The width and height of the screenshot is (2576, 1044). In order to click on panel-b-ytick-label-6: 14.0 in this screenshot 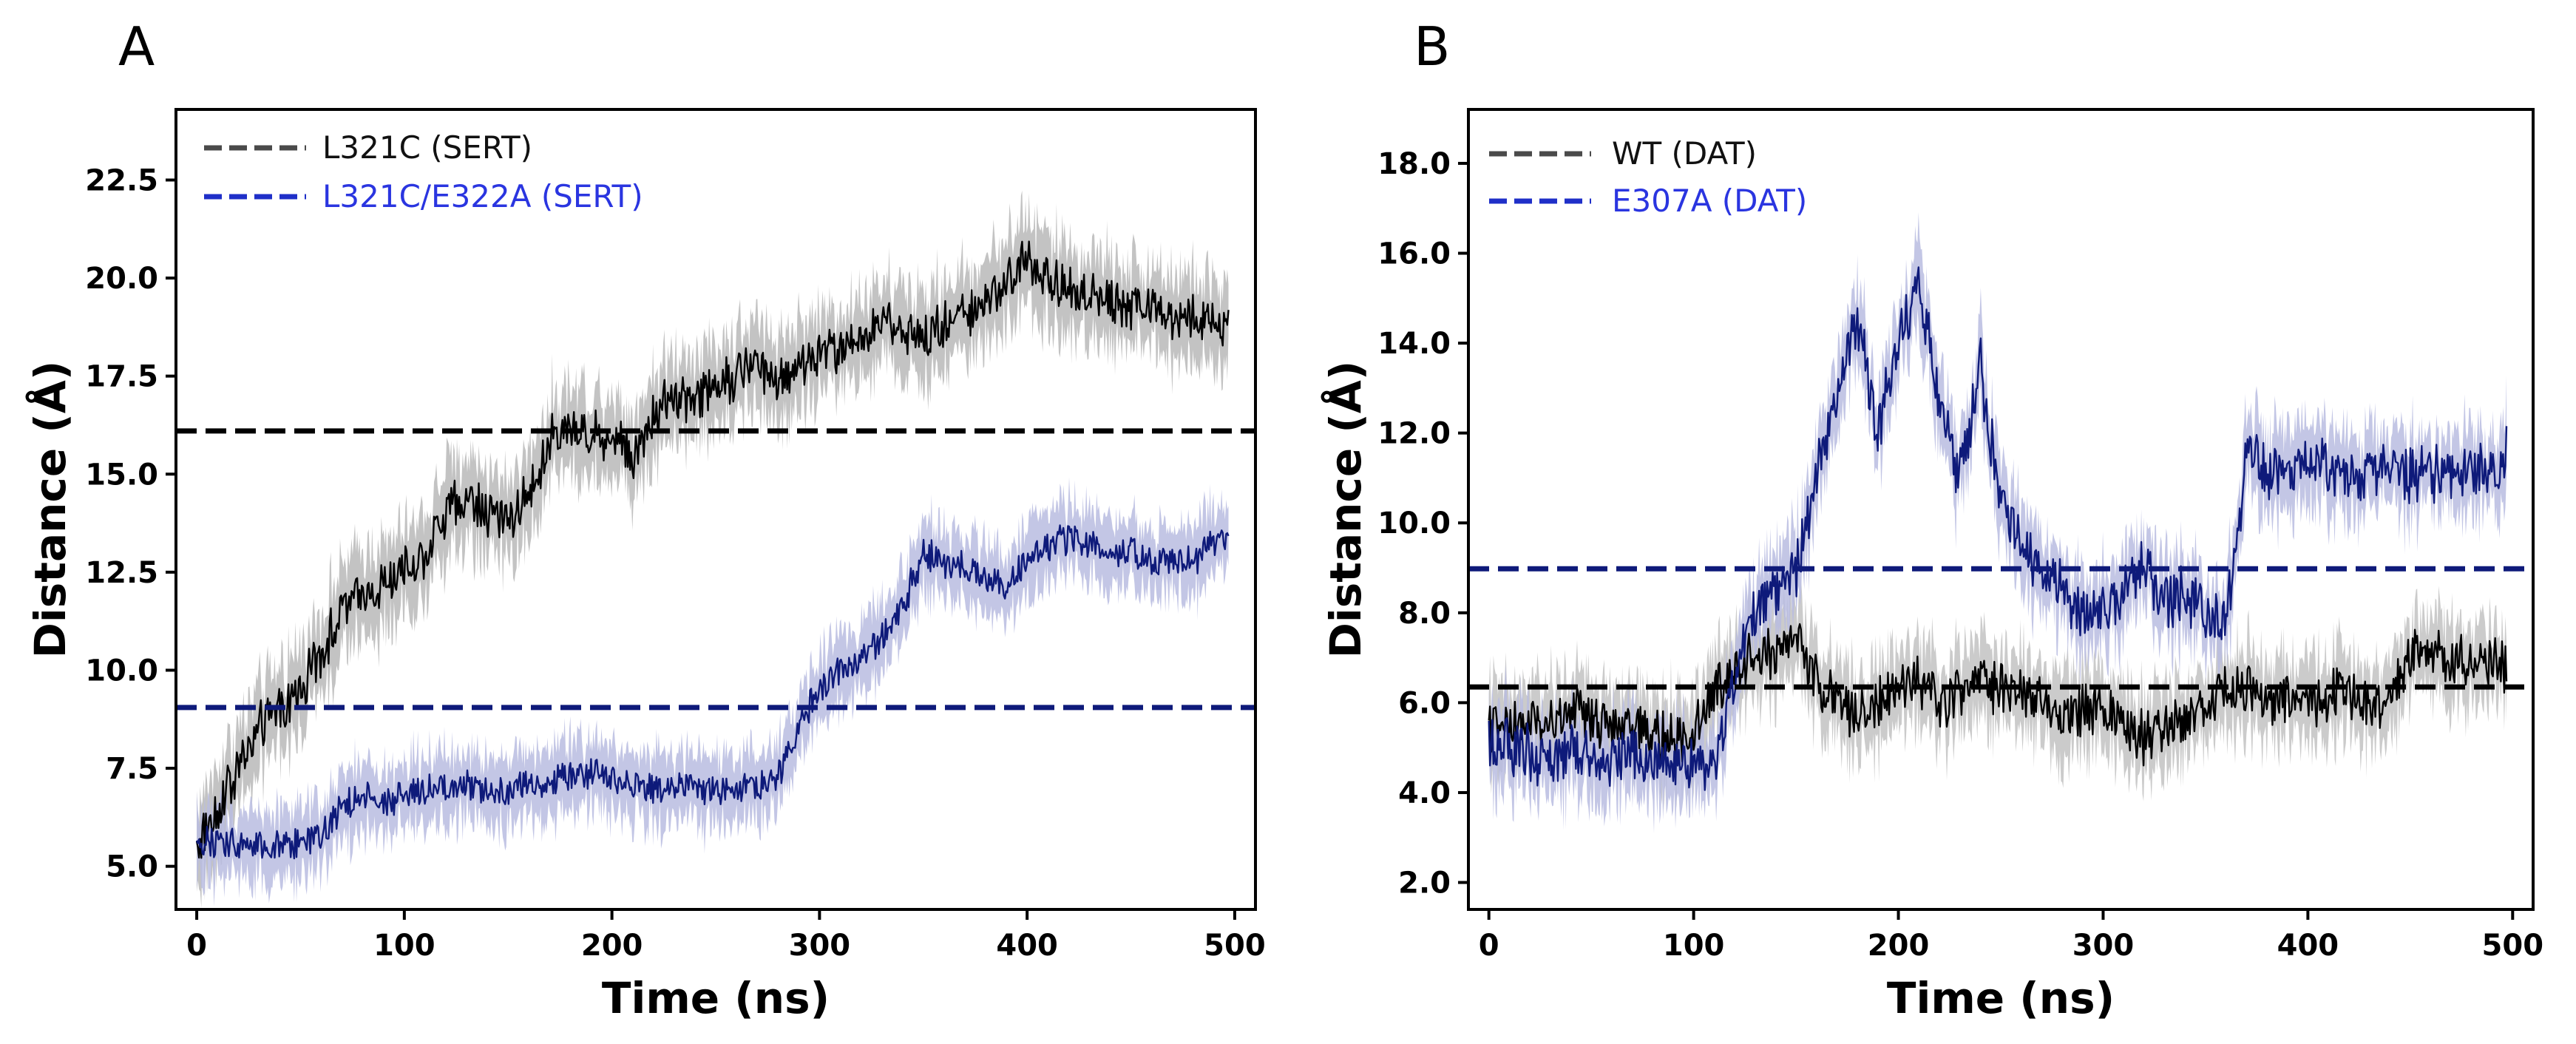, I will do `click(1414, 344)`.